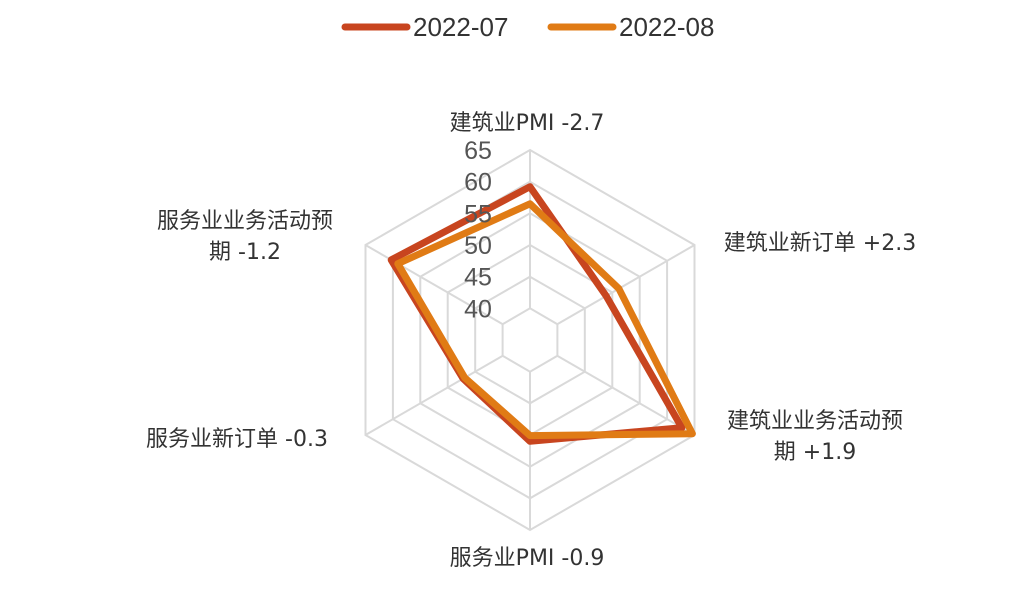 This screenshot has width=1024, height=595. Describe the element at coordinates (245, 252) in the screenshot. I see `category-label-line: 期 -1.2` at that location.